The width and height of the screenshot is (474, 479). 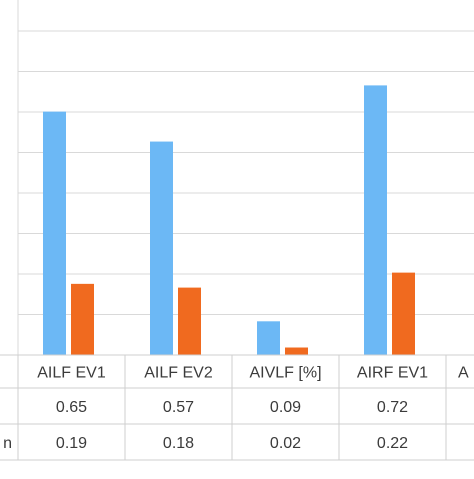 I want to click on category-label: AIRF EV1, so click(x=392, y=373).